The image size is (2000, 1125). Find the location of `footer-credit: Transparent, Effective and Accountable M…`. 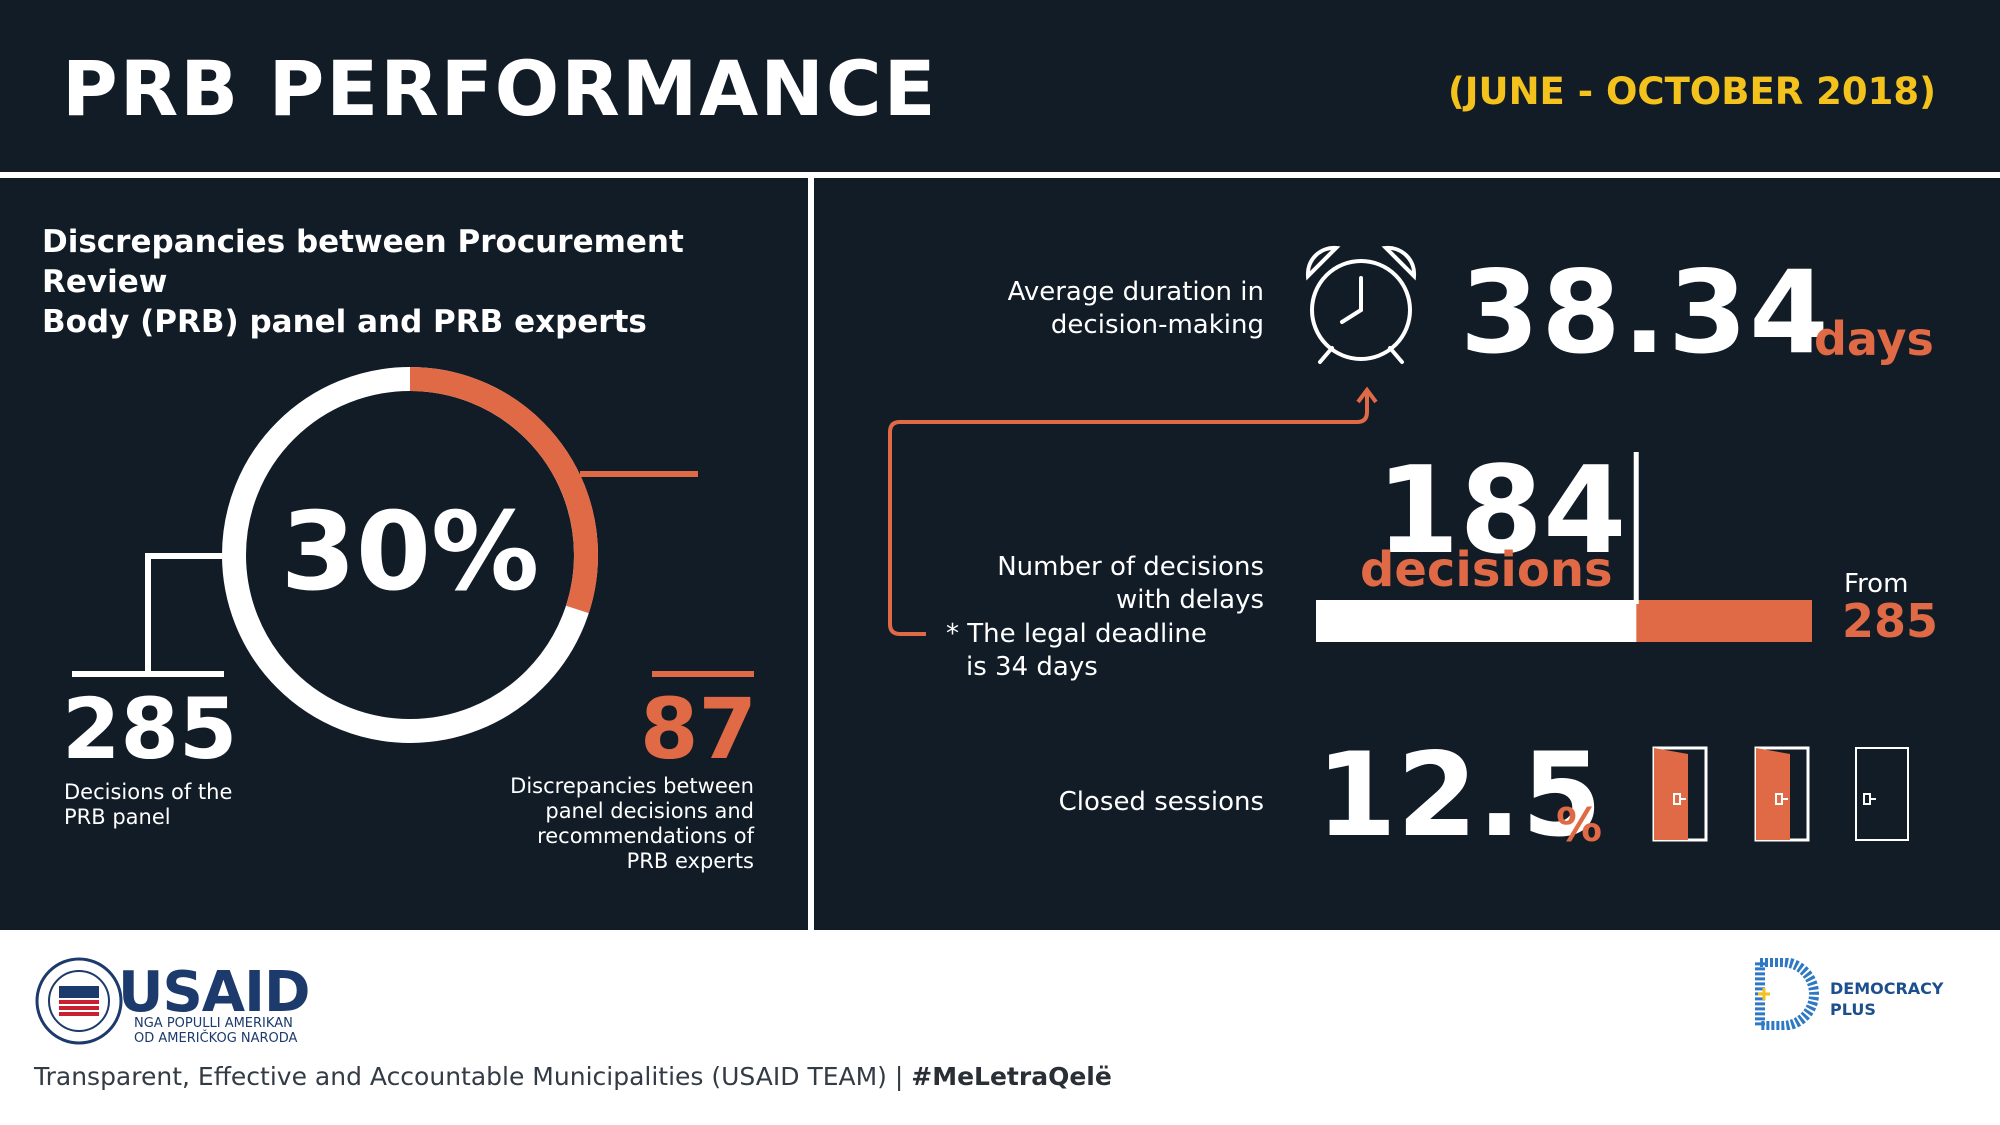

footer-credit: Transparent, Effective and Accountable M… is located at coordinates (573, 1076).